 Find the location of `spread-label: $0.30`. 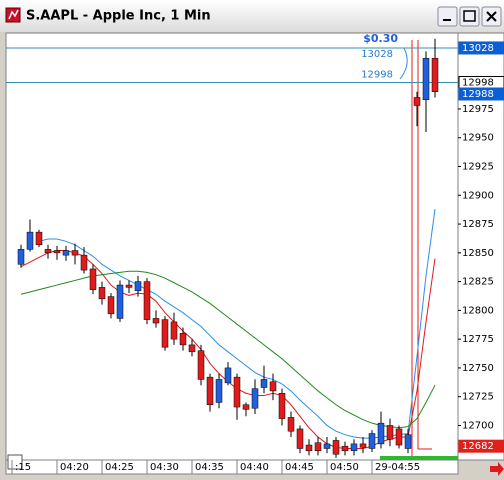

spread-label: $0.30 is located at coordinates (380, 38).